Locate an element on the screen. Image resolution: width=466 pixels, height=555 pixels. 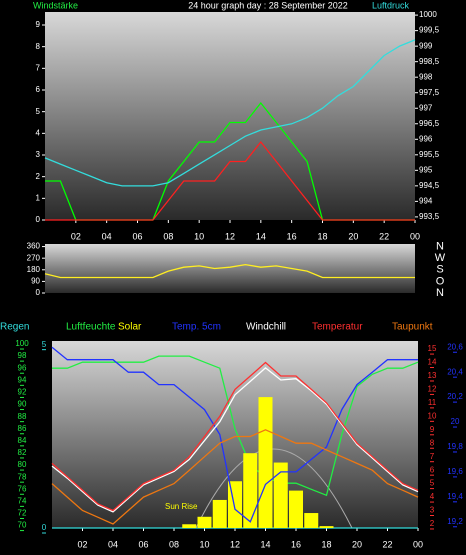
y2-tick-label: 997 is located at coordinates (426, 107).